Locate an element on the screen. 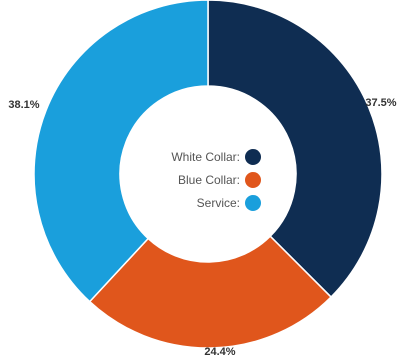 This screenshot has width=406, height=363. value-label-blue-collar: 24.4% is located at coordinates (219, 352).